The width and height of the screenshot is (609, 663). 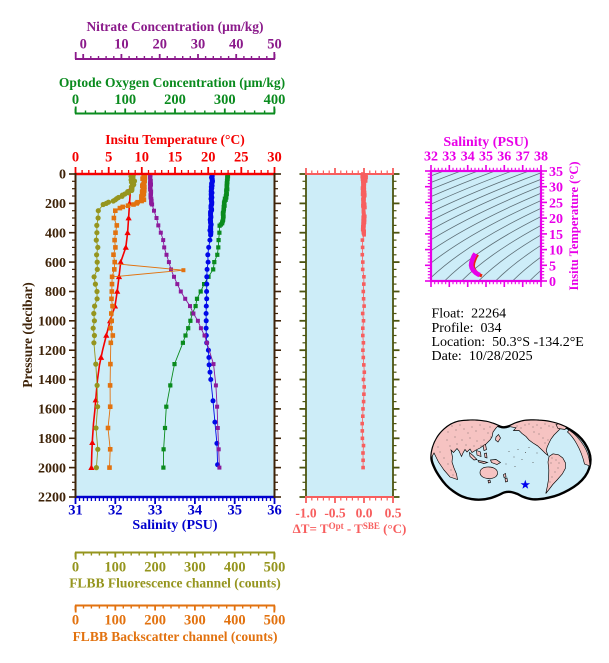 What do you see at coordinates (541, 157) in the screenshot?
I see `svg-text: 38` at bounding box center [541, 157].